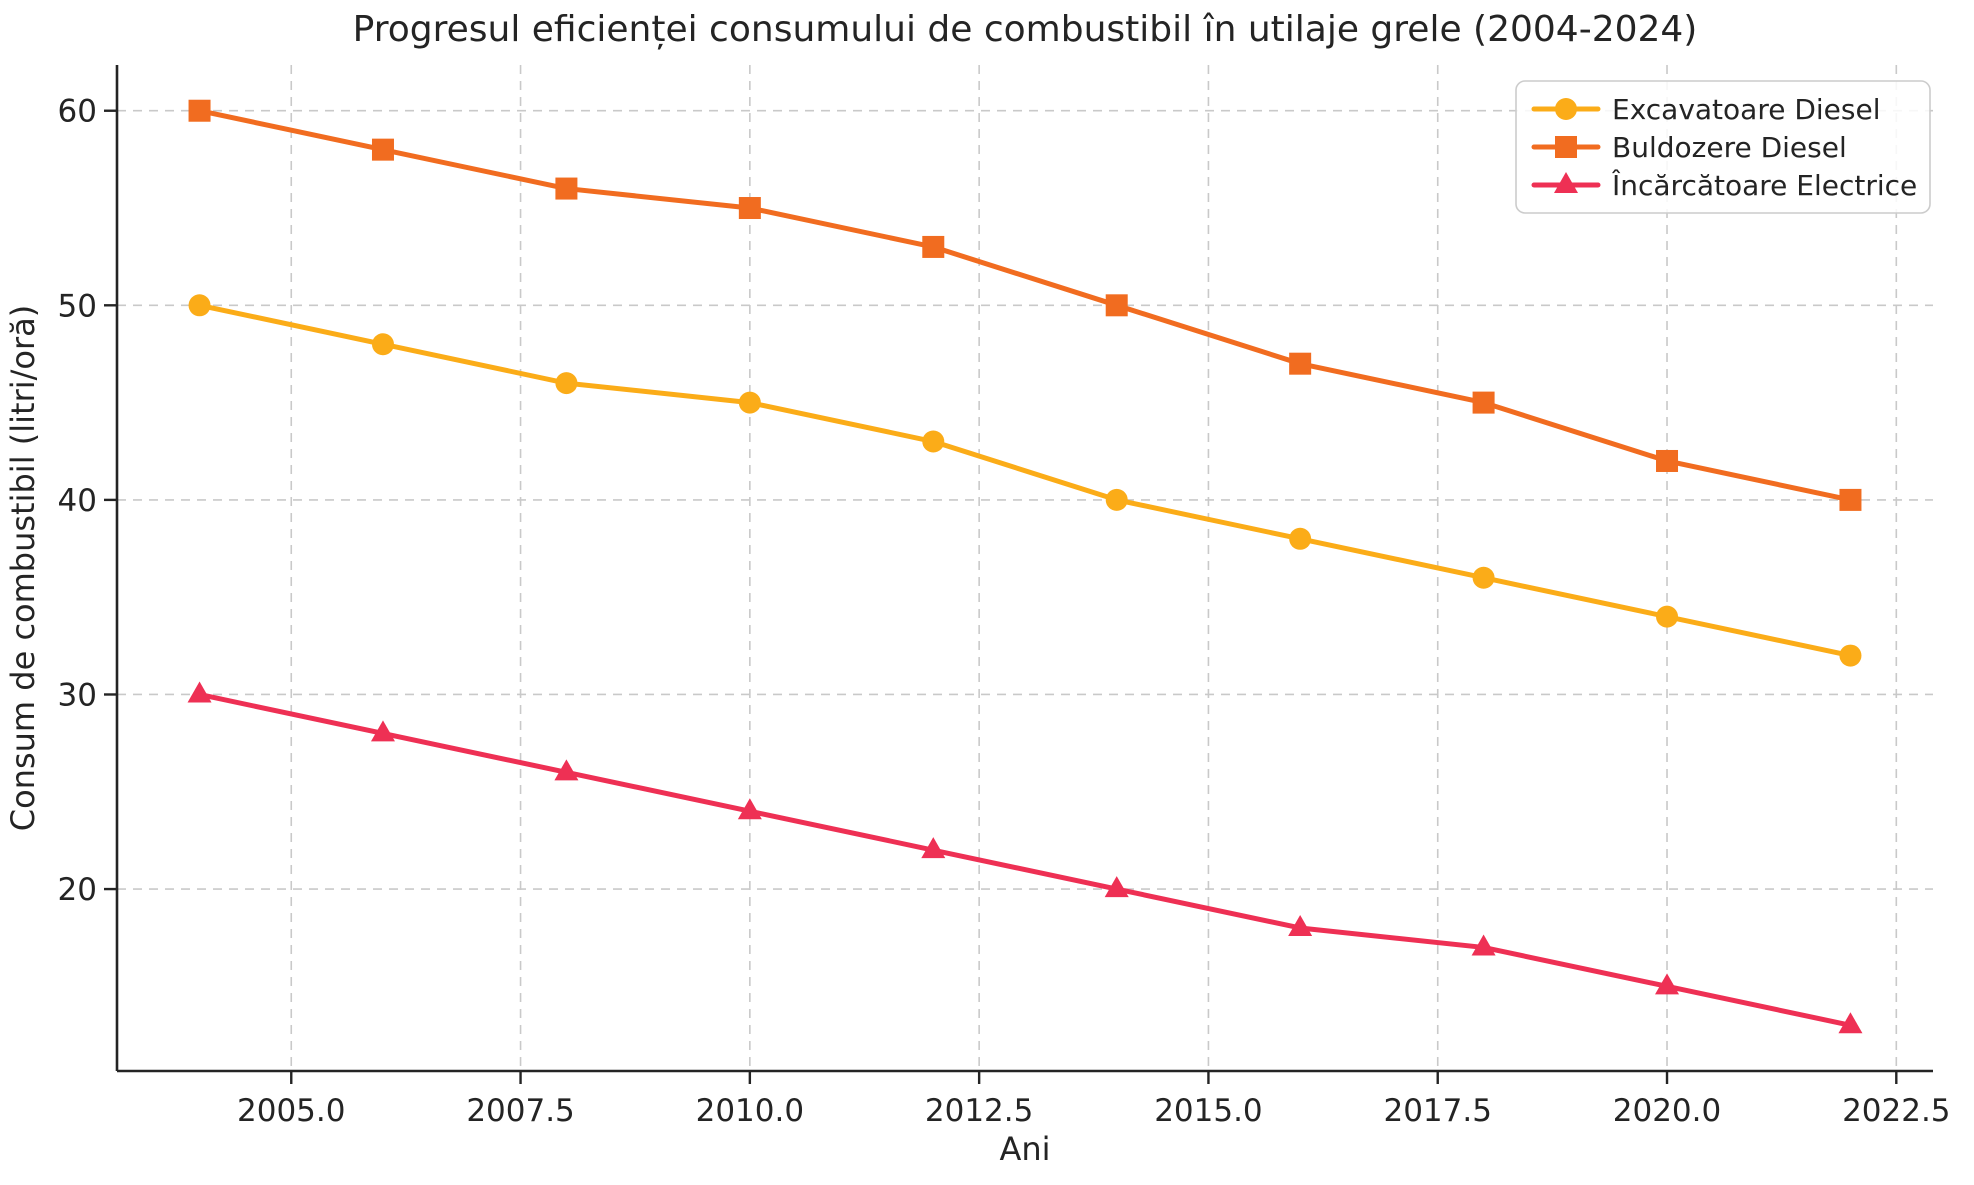 This screenshot has height=1185, width=1974. What do you see at coordinates (1208, 1111) in the screenshot?
I see `x-tick-label: 2015.0` at bounding box center [1208, 1111].